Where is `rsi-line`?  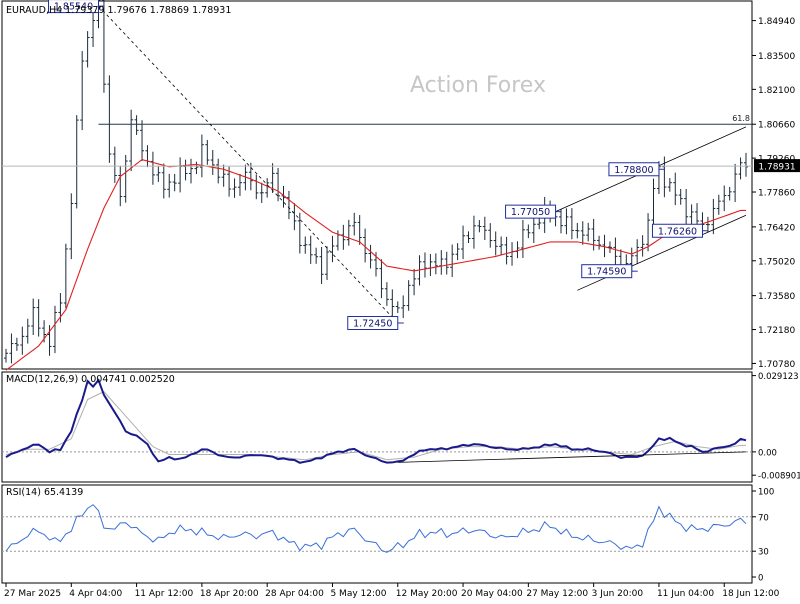
rsi-line is located at coordinates (376, 528).